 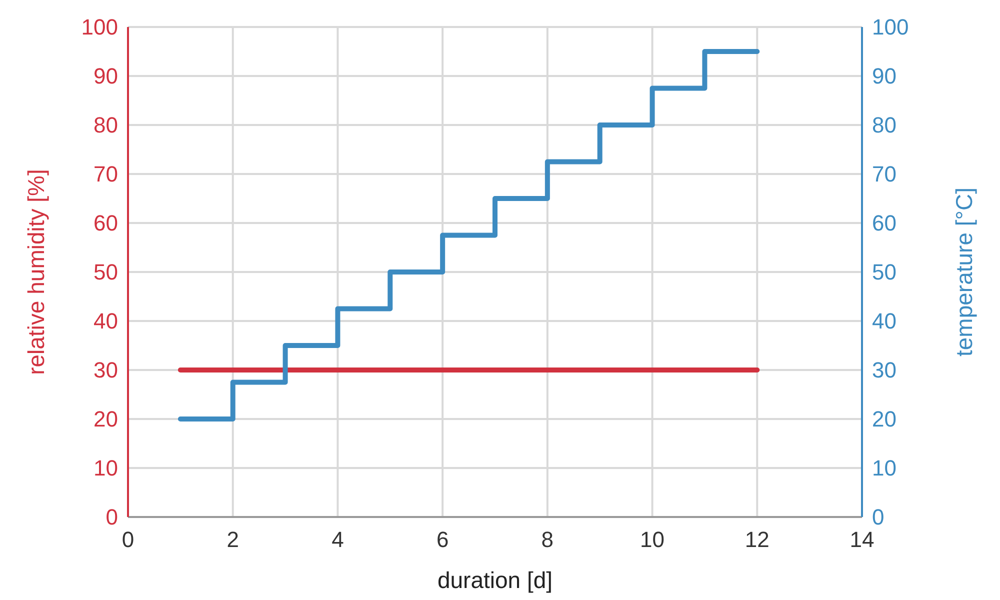 I want to click on y2-tick-label: 100, so click(x=890, y=27).